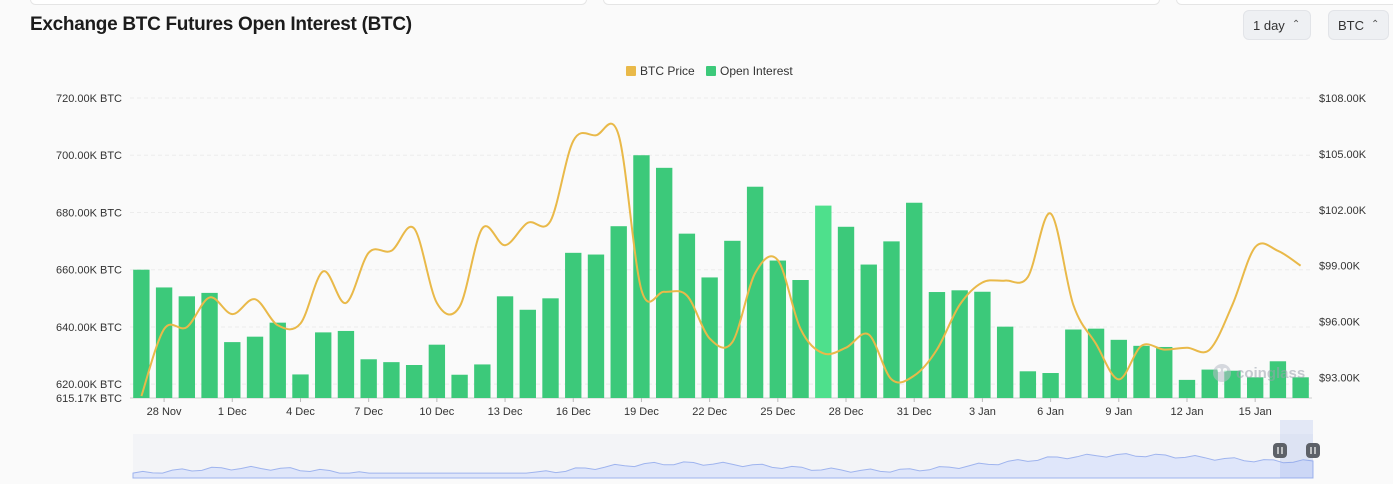  What do you see at coordinates (846, 412) in the screenshot?
I see `x-tick-label: 28 Dec` at bounding box center [846, 412].